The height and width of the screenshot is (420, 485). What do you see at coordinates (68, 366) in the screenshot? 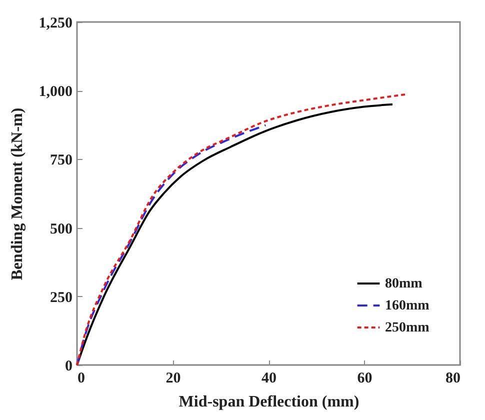
I see `y-tick-label: 0` at bounding box center [68, 366].